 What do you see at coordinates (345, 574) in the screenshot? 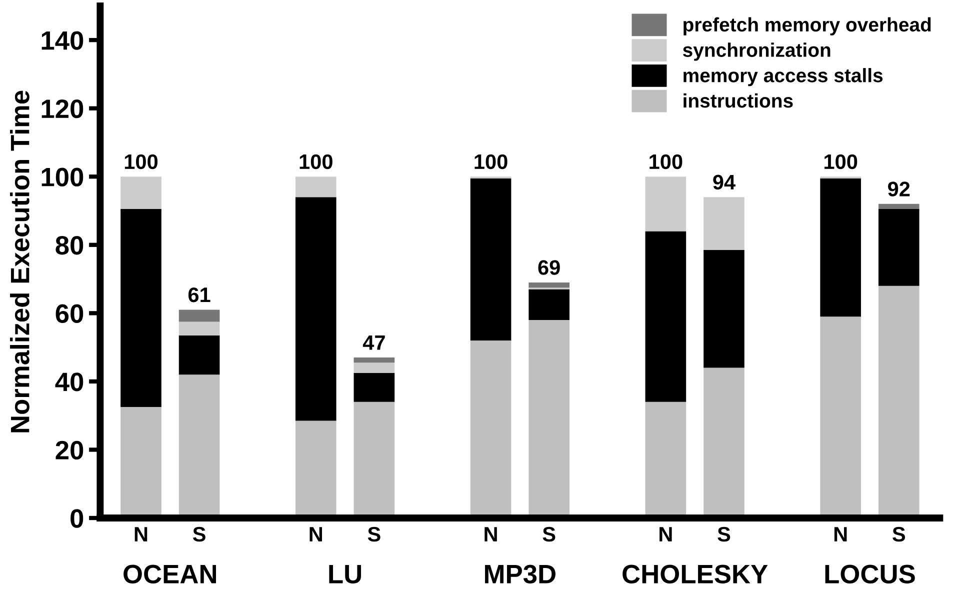
I see `text: LU` at bounding box center [345, 574].